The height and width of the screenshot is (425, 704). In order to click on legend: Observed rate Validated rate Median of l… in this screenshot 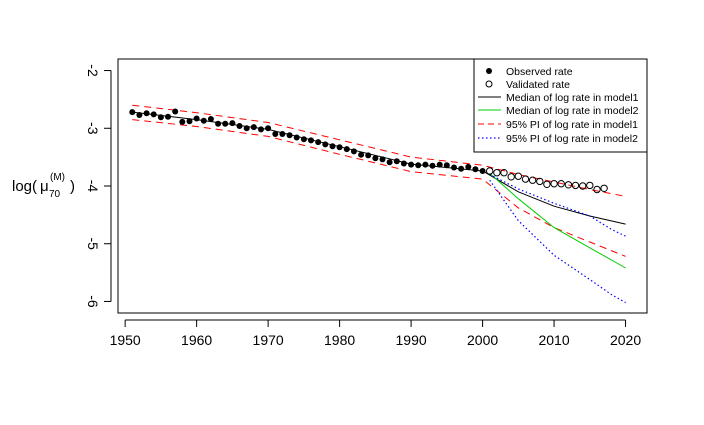, I will do `click(560, 105)`.